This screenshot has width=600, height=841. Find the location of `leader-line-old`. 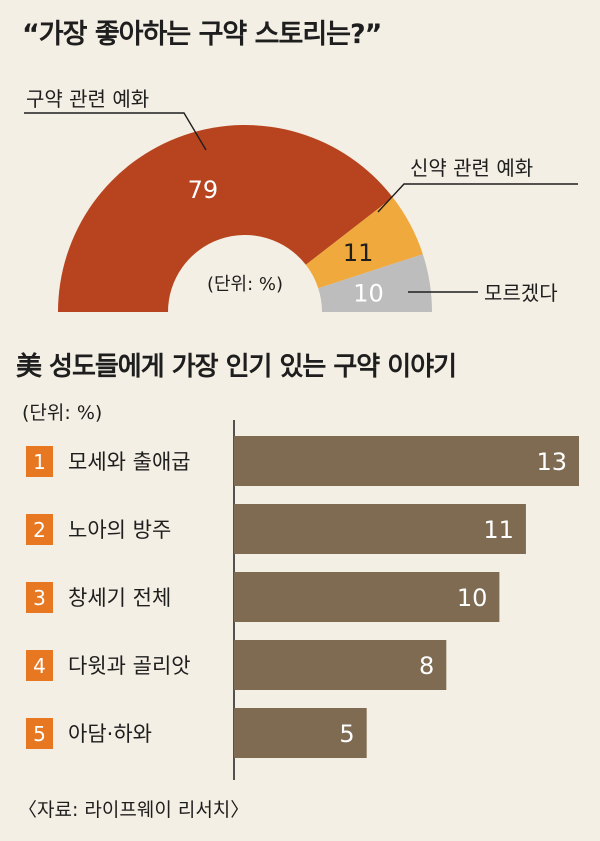

leader-line-old is located at coordinates (115, 131).